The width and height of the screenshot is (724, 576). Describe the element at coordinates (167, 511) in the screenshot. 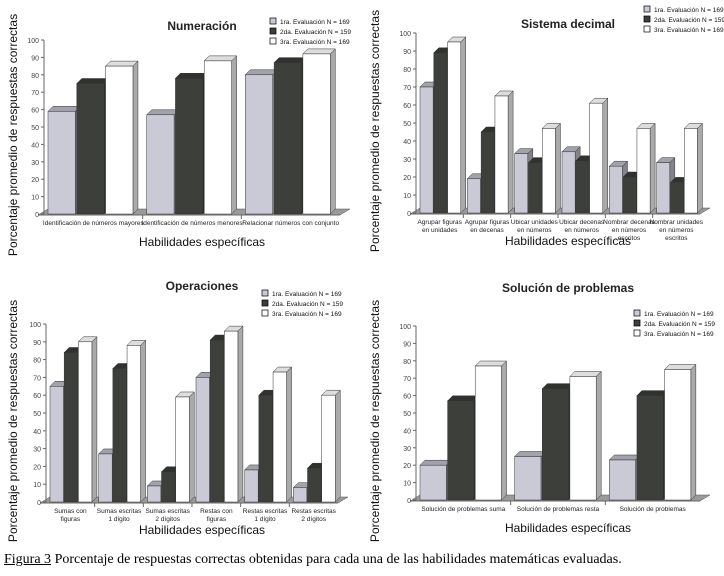

I see `x-tick-label: Sumas escritas` at that location.